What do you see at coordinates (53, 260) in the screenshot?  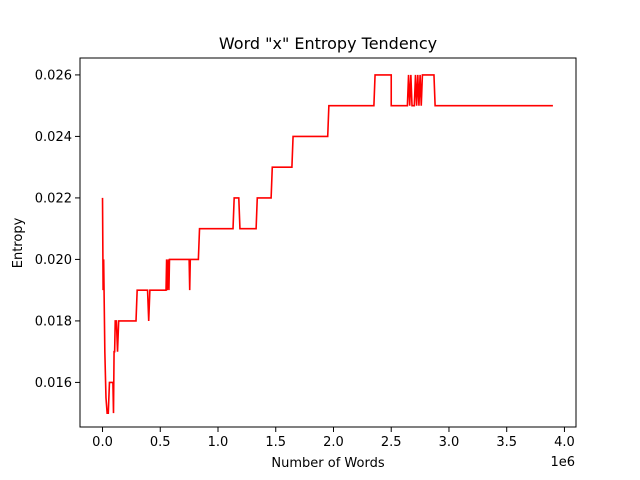 I see `y-tick-label: 0.020` at bounding box center [53, 260].